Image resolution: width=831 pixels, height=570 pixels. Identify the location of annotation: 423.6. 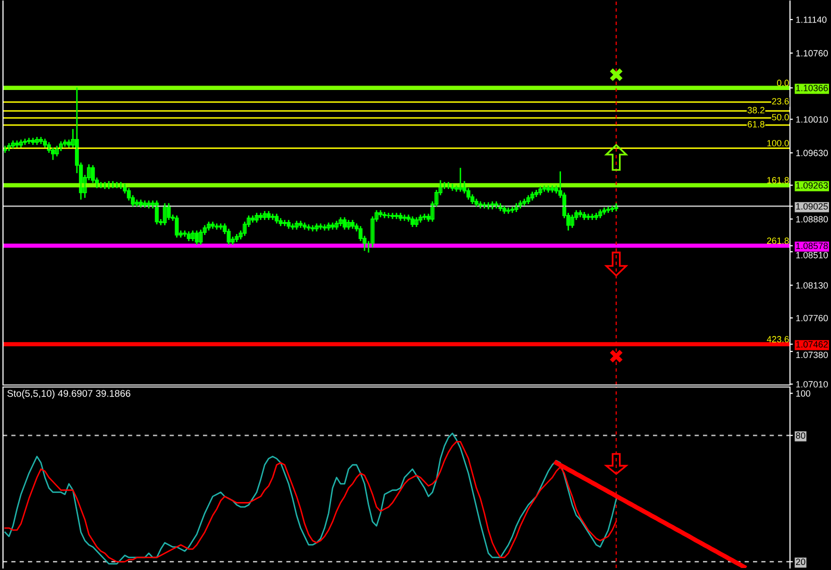
(777, 339).